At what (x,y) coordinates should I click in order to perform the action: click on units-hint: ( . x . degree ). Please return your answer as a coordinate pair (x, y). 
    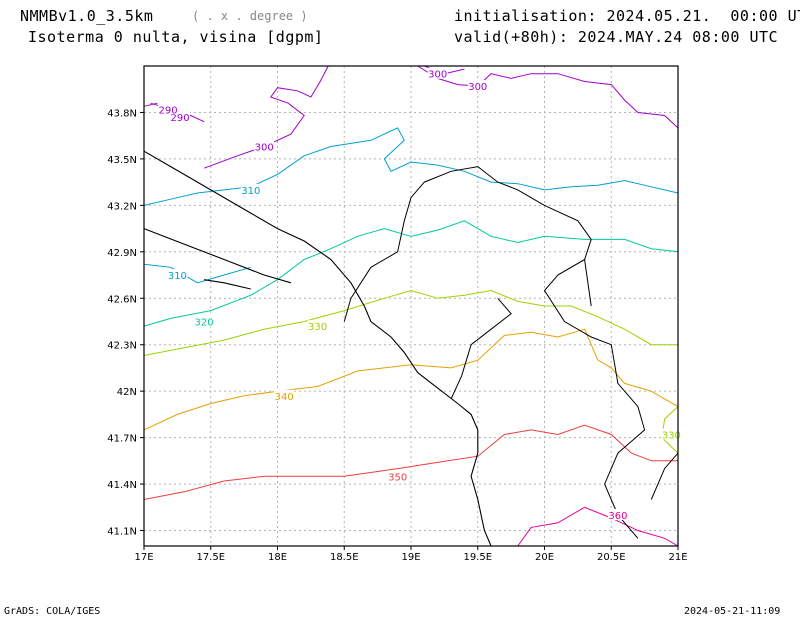
    Looking at the image, I should click on (250, 16).